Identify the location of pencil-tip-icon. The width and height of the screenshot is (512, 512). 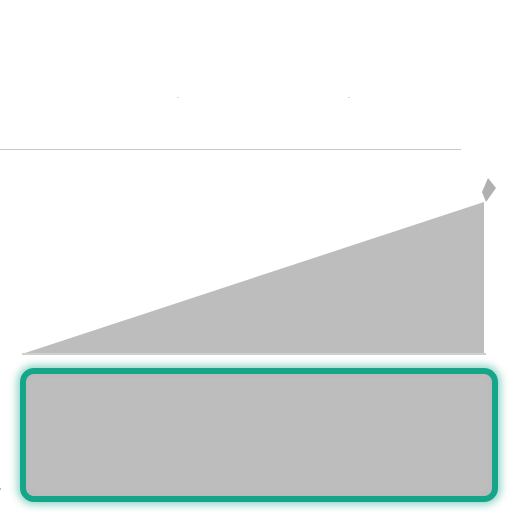
(489, 190).